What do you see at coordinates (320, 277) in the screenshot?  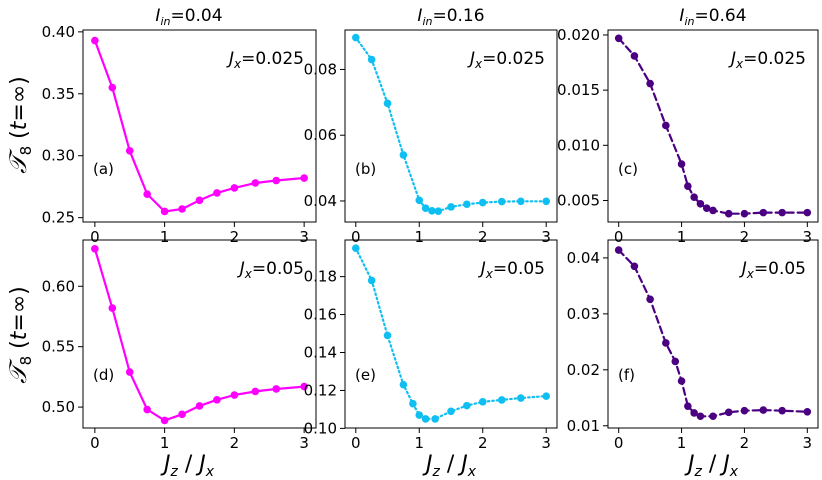 I see `y-tick-label: 0.18` at bounding box center [320, 277].